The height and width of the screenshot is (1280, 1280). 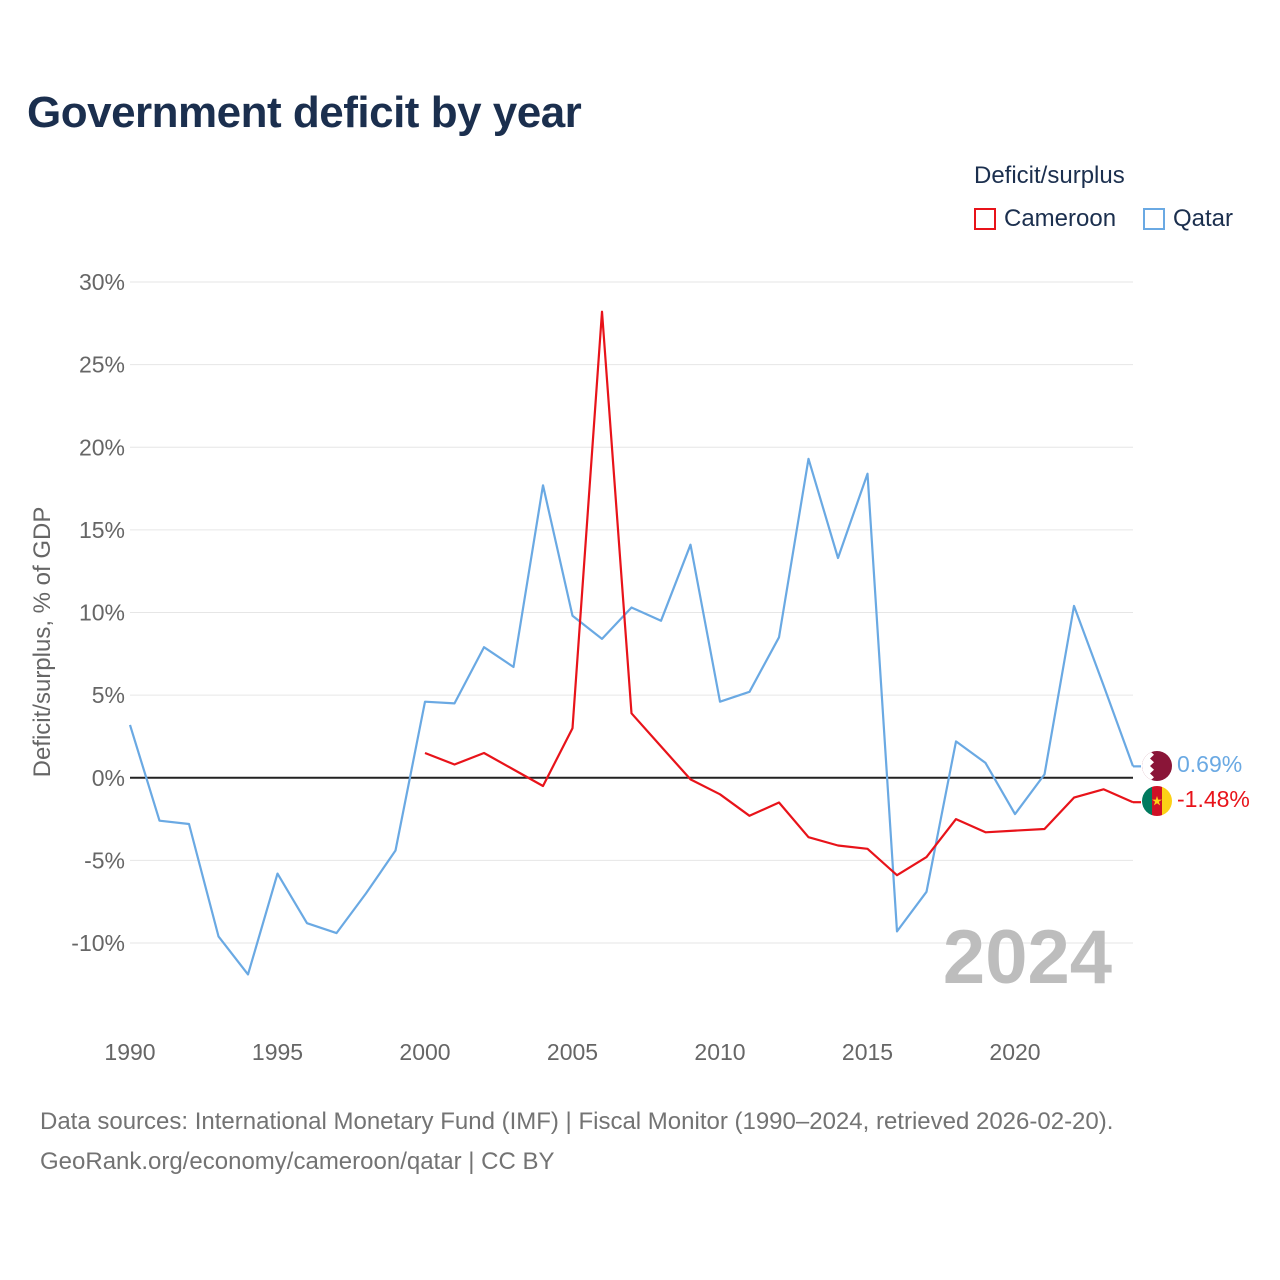 I want to click on x-tick-label: 2005, so click(x=572, y=1052).